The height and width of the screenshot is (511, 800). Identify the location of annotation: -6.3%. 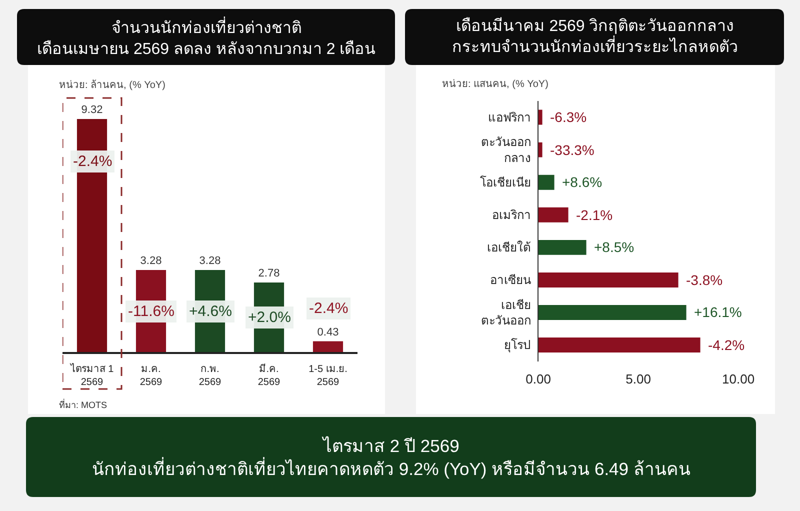
(568, 117).